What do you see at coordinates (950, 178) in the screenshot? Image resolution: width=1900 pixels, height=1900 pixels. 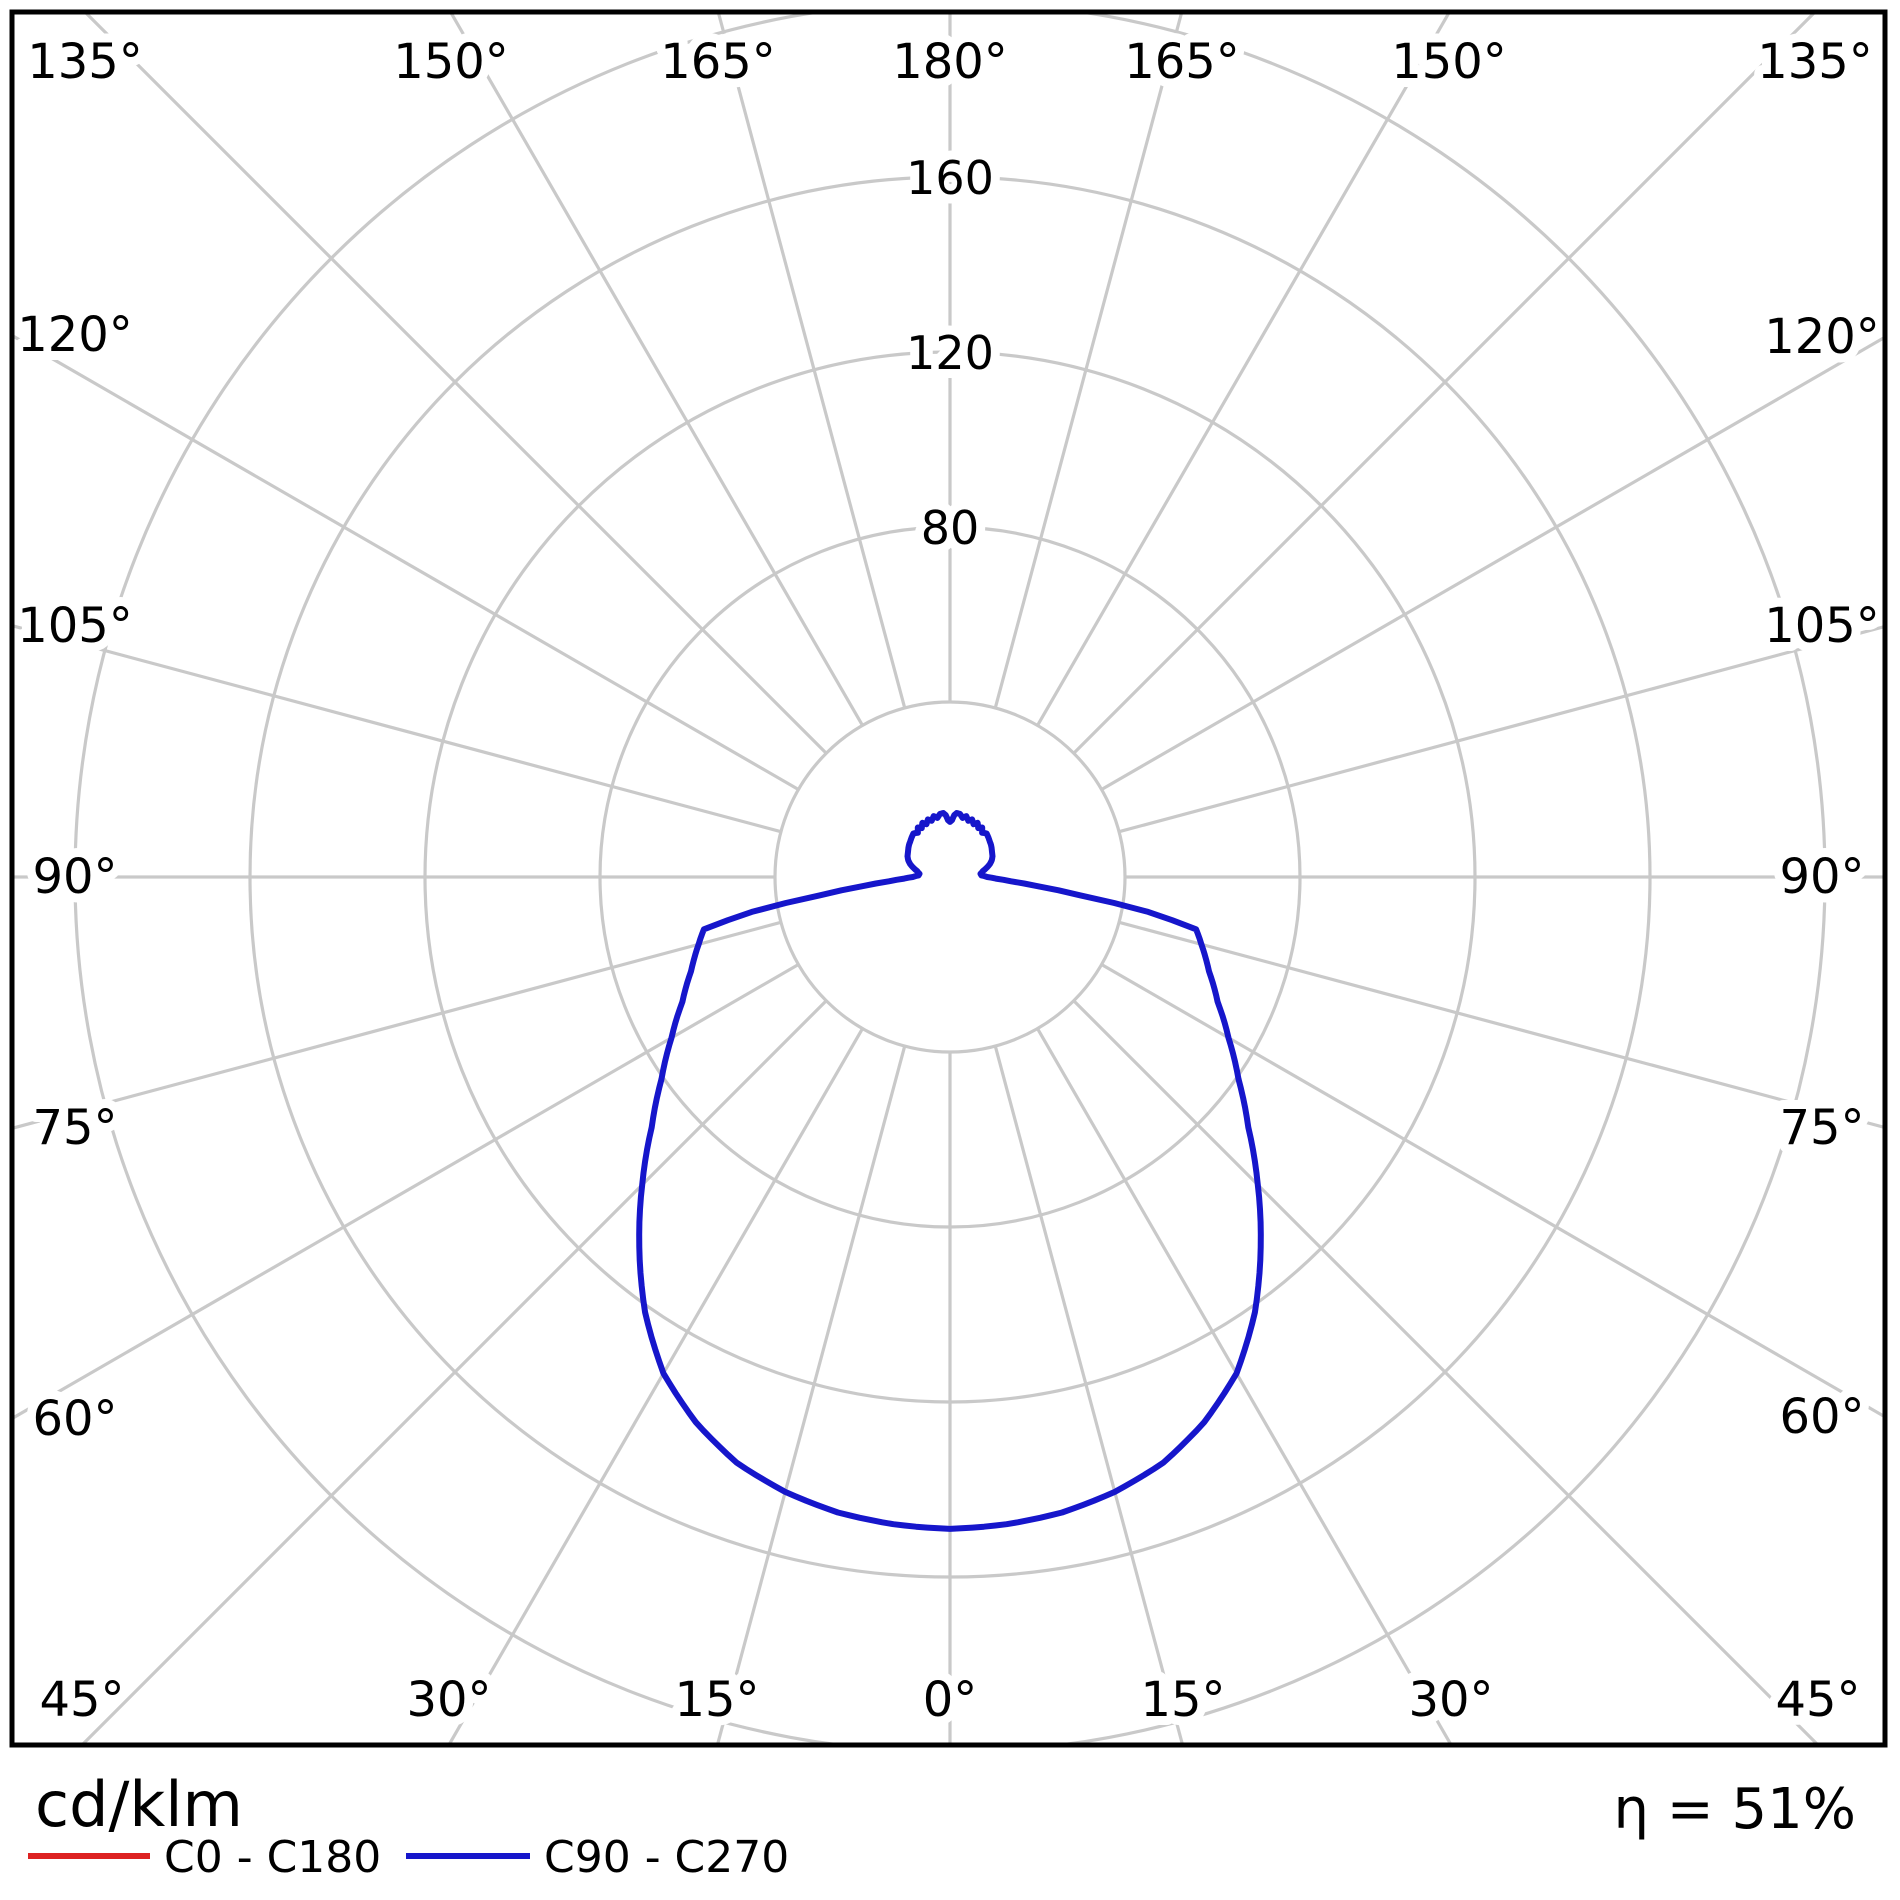 I see `ring-tick-label-160: 160` at bounding box center [950, 178].